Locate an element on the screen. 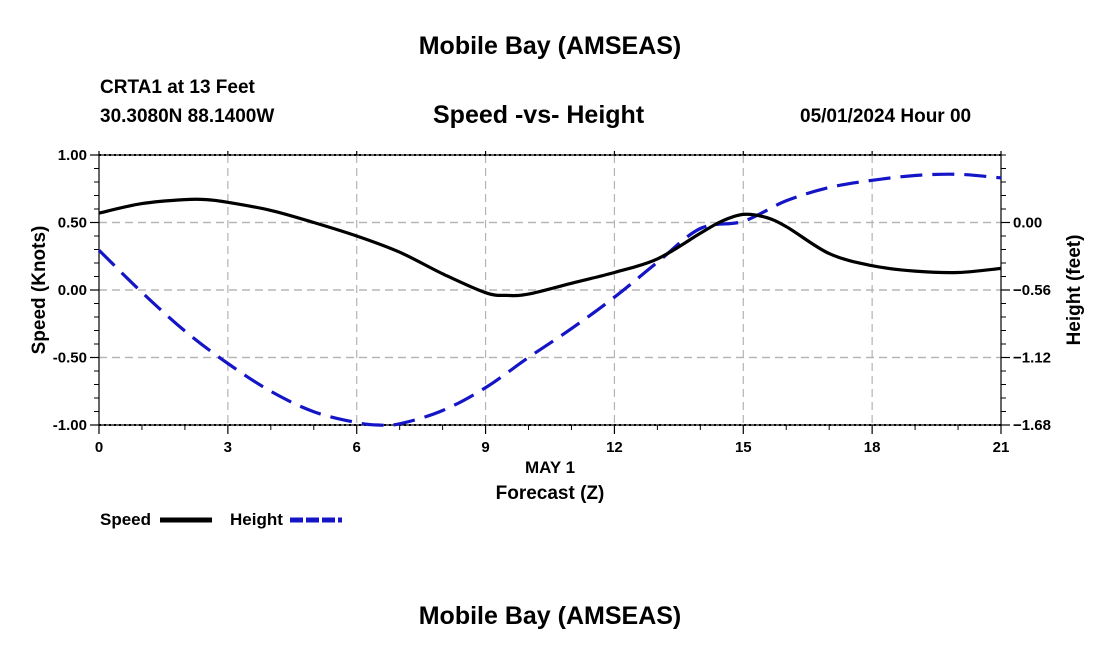 Image resolution: width=1100 pixels, height=650 pixels. legend: Speed Height is located at coordinates (221, 519).